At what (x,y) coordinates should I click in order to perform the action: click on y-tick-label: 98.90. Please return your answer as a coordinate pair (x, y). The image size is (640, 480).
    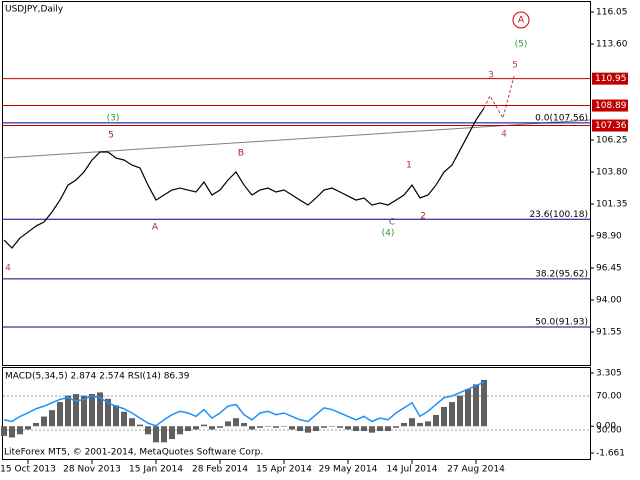
    Looking at the image, I should click on (609, 236).